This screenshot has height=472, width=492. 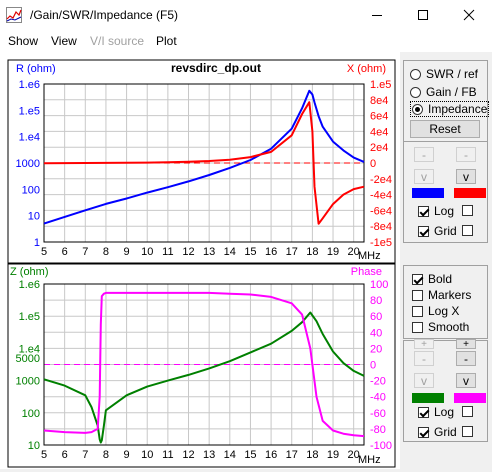 What do you see at coordinates (470, 398) in the screenshot?
I see `bottom-right-color-swatch` at bounding box center [470, 398].